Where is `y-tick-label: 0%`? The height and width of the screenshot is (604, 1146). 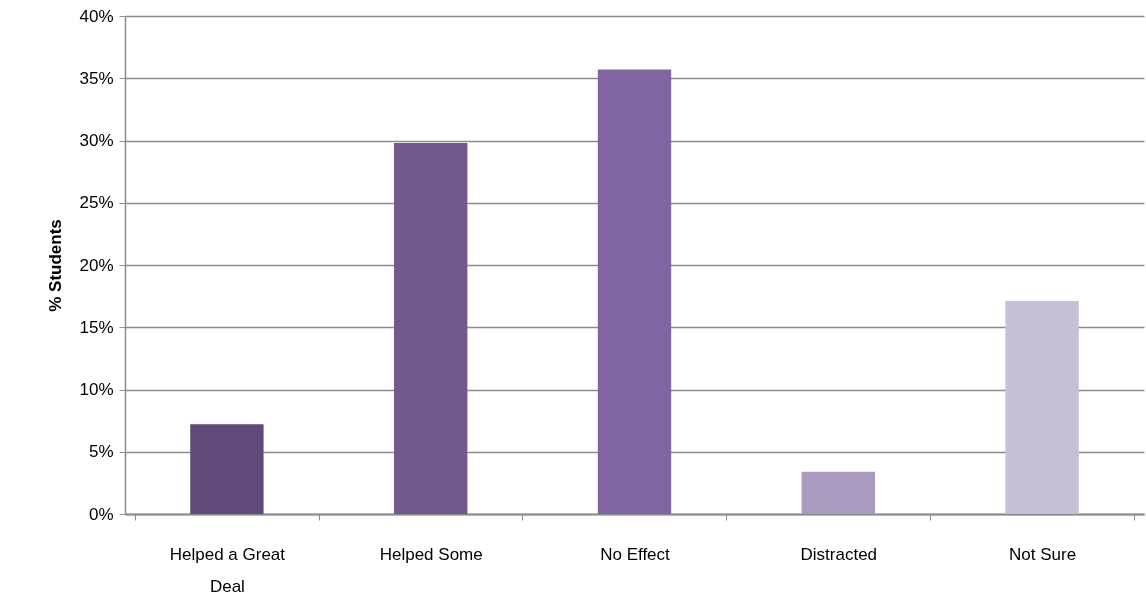 y-tick-label: 0% is located at coordinates (101, 514).